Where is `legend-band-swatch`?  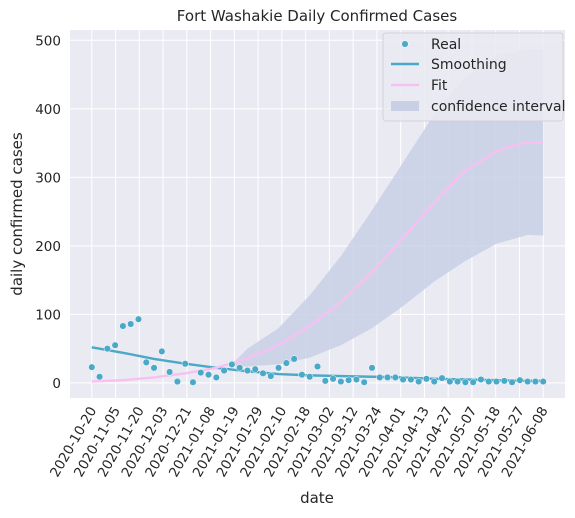 legend-band-swatch is located at coordinates (405, 106).